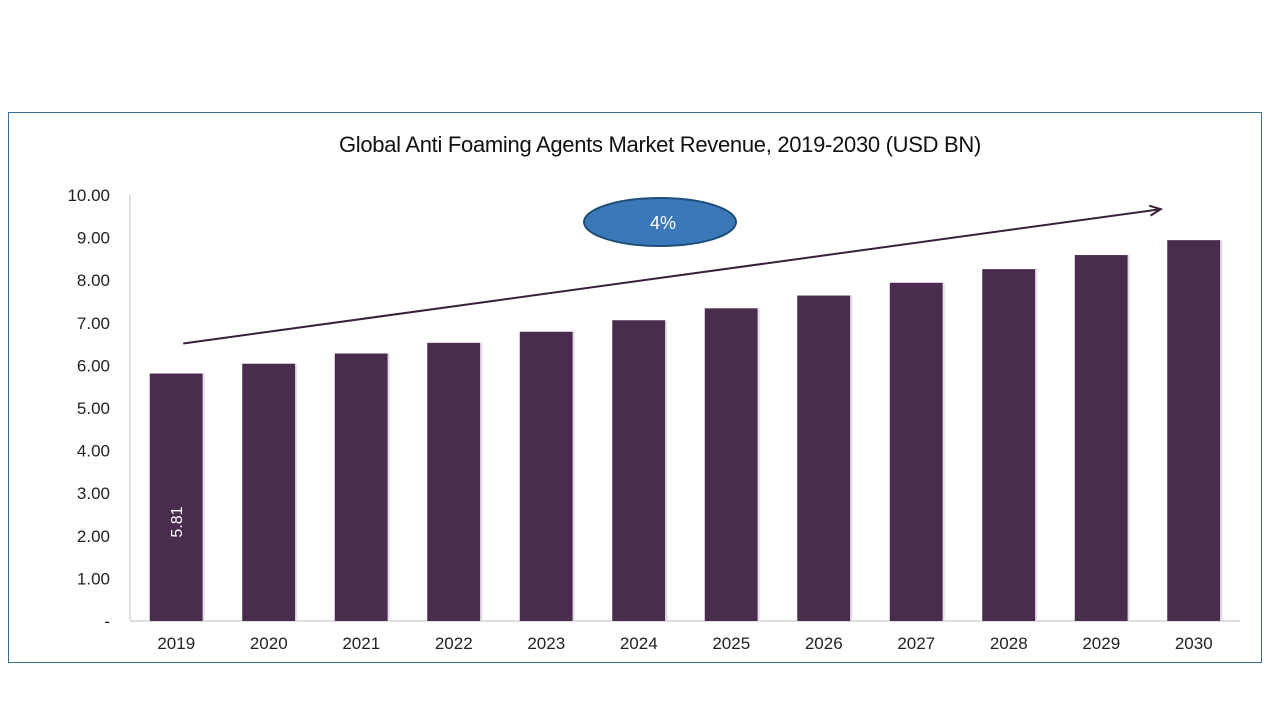 This screenshot has width=1279, height=720. I want to click on y-tick-label: 2.00, so click(93, 536).